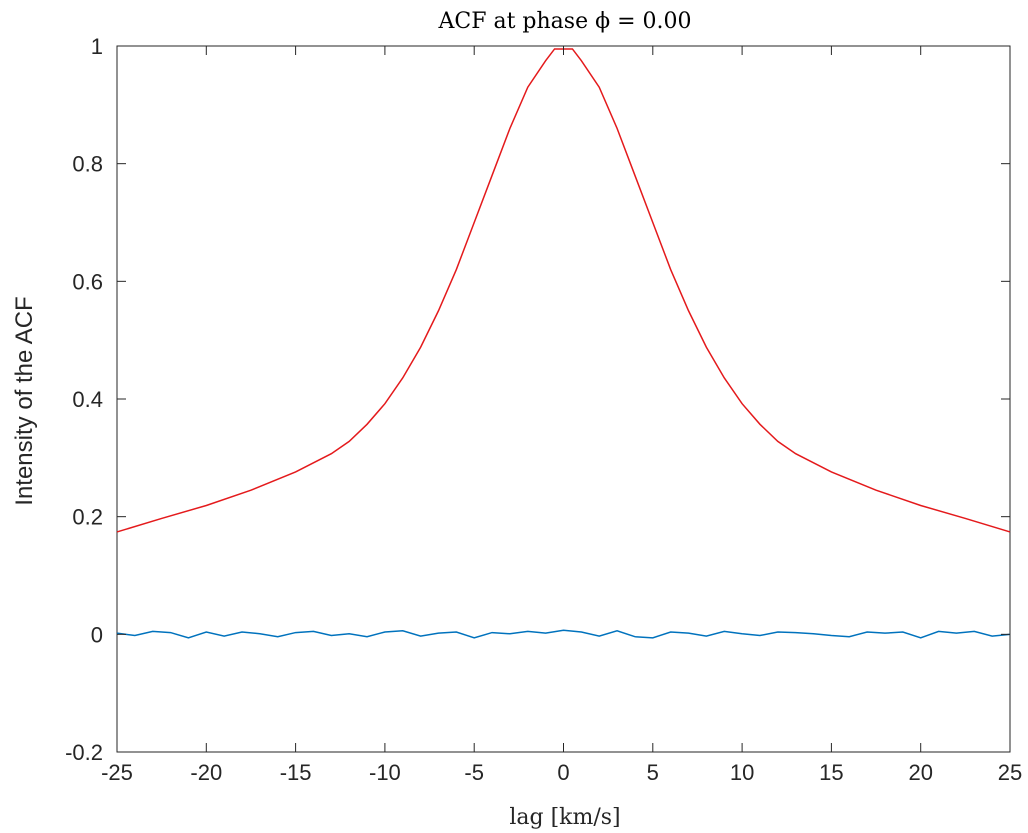 The image size is (1028, 833). What do you see at coordinates (831, 772) in the screenshot?
I see `x-tick-label: 15` at bounding box center [831, 772].